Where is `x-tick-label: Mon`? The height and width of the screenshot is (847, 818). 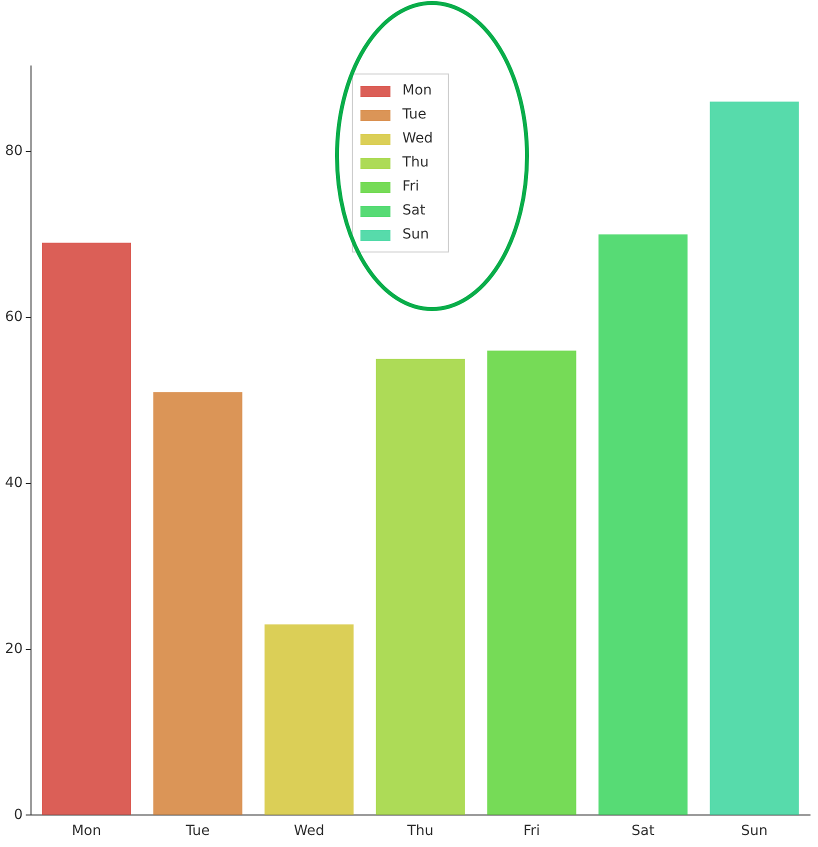
x-tick-label: Mon is located at coordinates (87, 831).